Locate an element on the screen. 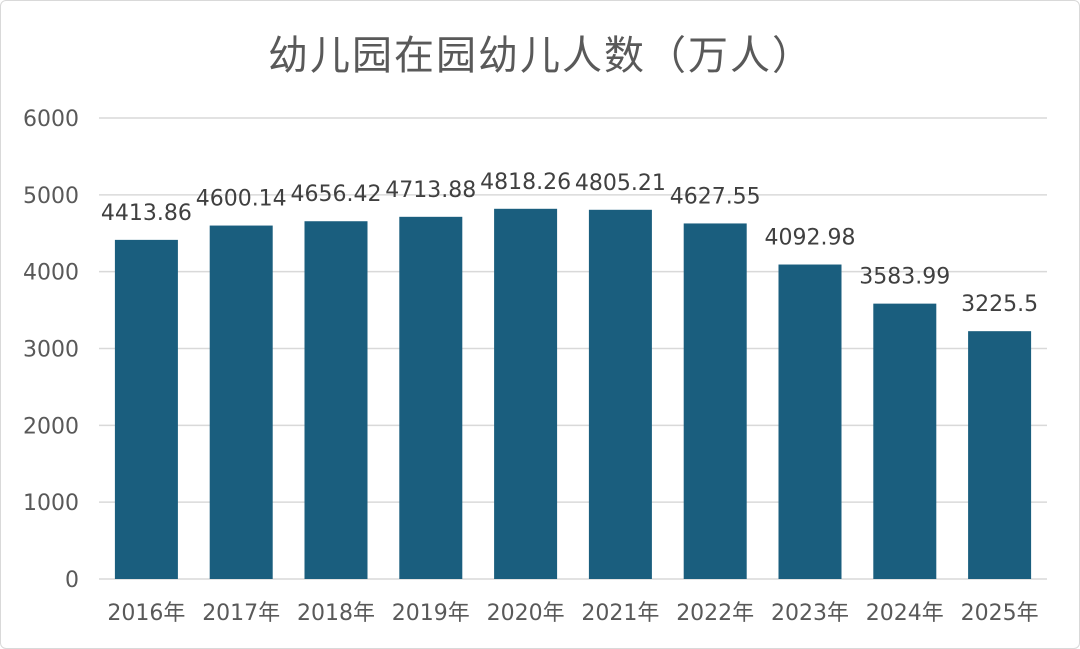  y-tick-label: 3000 is located at coordinates (51, 350).